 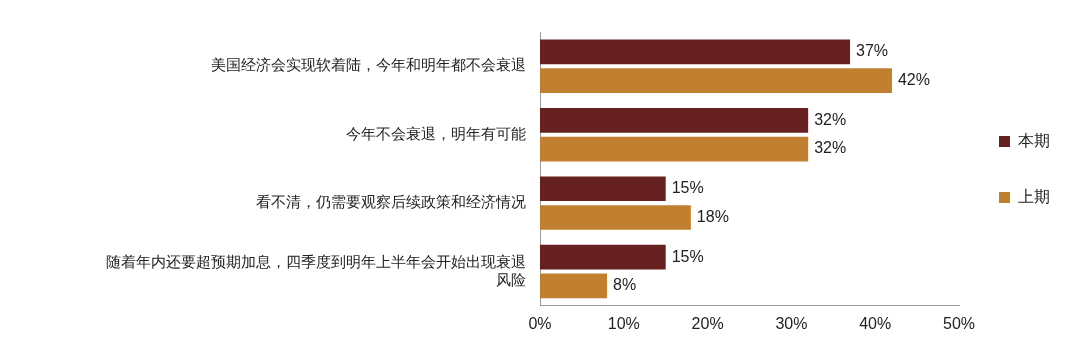 I want to click on x-tick-label: 30%, so click(x=791, y=323).